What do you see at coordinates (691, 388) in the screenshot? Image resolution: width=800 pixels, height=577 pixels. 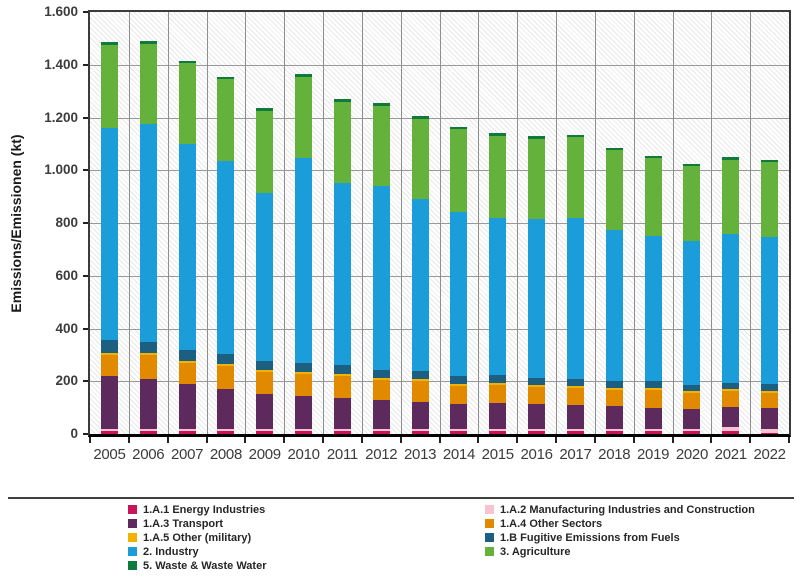 I see `bar-segment-2020-s5` at bounding box center [691, 388].